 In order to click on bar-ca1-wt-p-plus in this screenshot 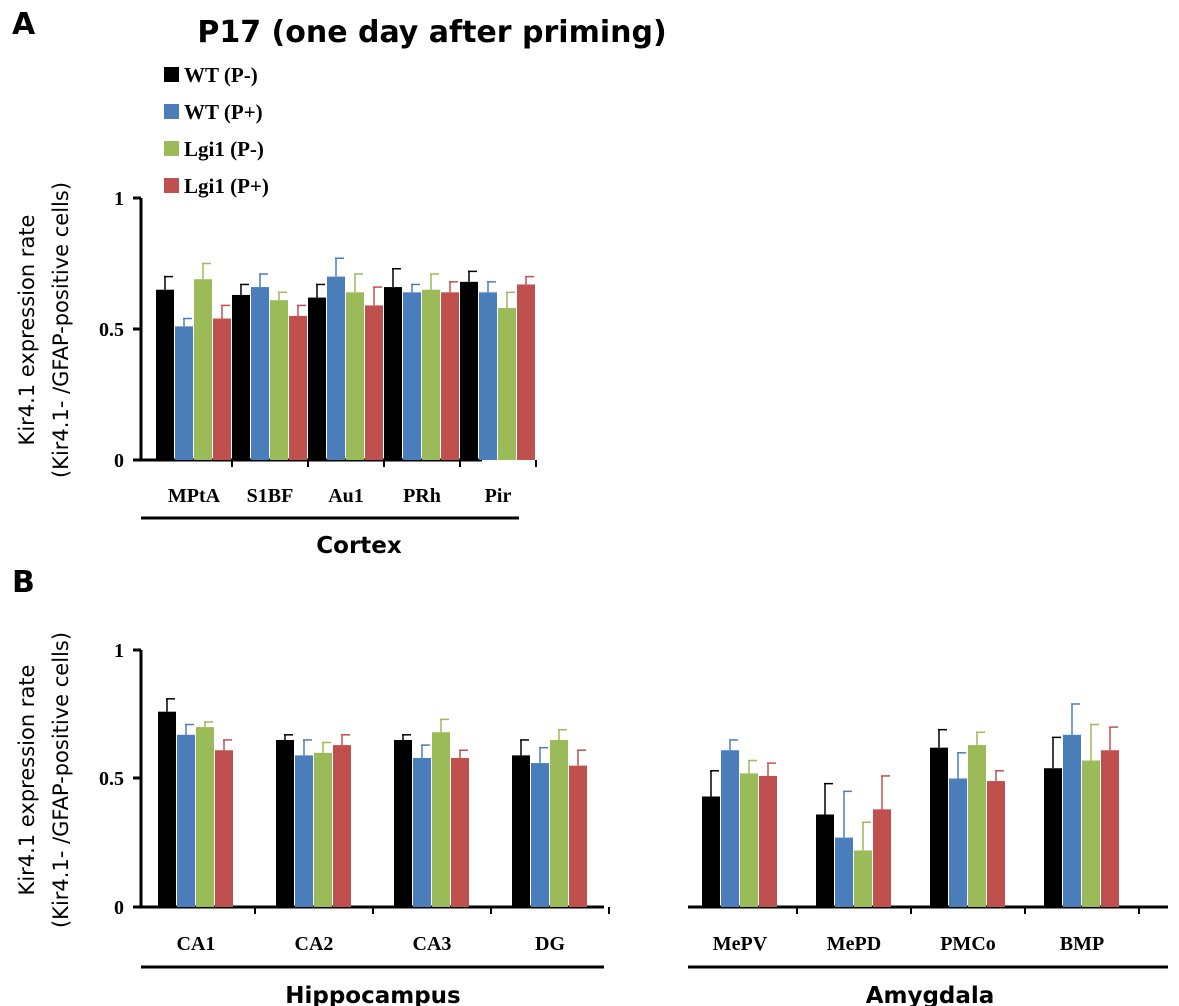, I will do `click(186, 820)`.